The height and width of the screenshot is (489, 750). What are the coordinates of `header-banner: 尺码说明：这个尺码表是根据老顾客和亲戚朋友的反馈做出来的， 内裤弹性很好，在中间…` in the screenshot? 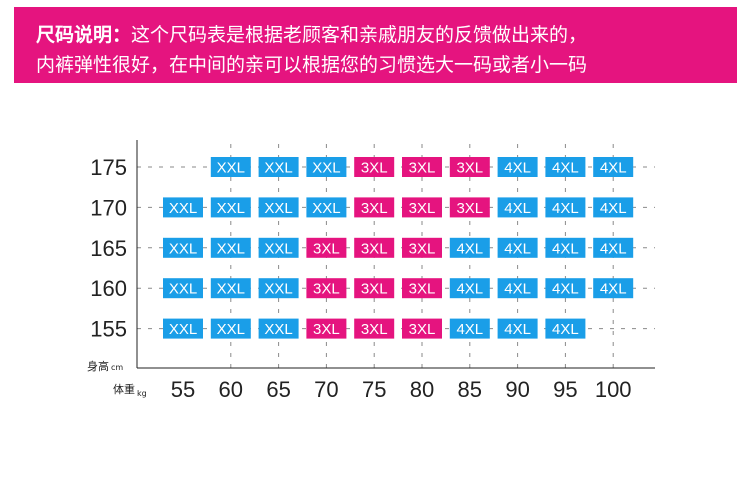 It's located at (375, 45).